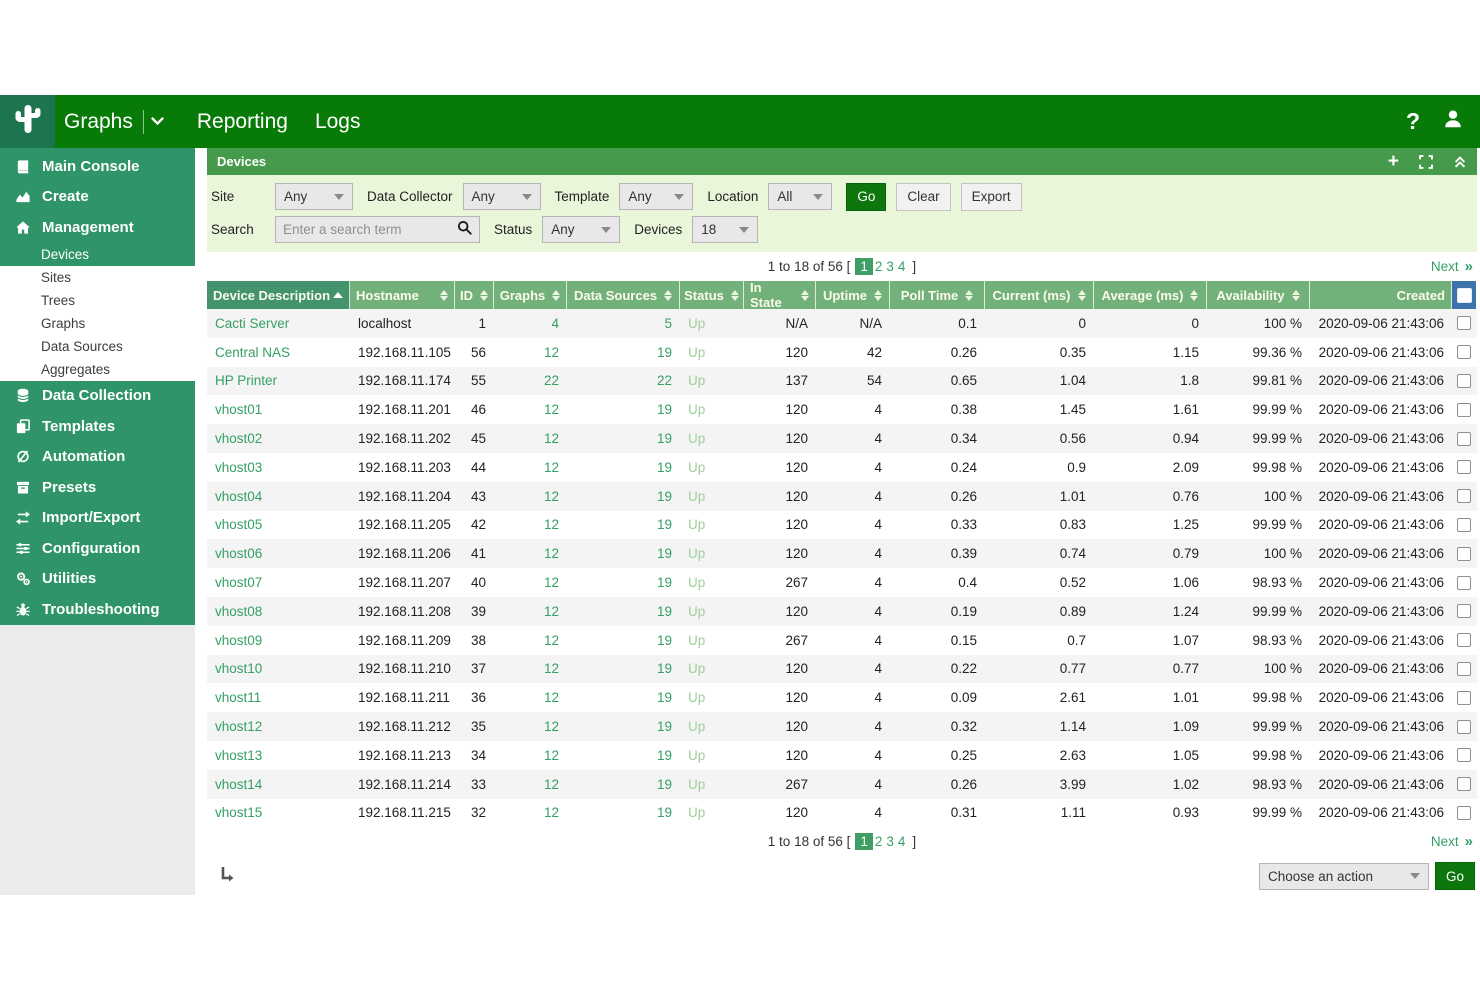 This screenshot has width=1480, height=987. I want to click on device-link: vhost03, so click(239, 467).